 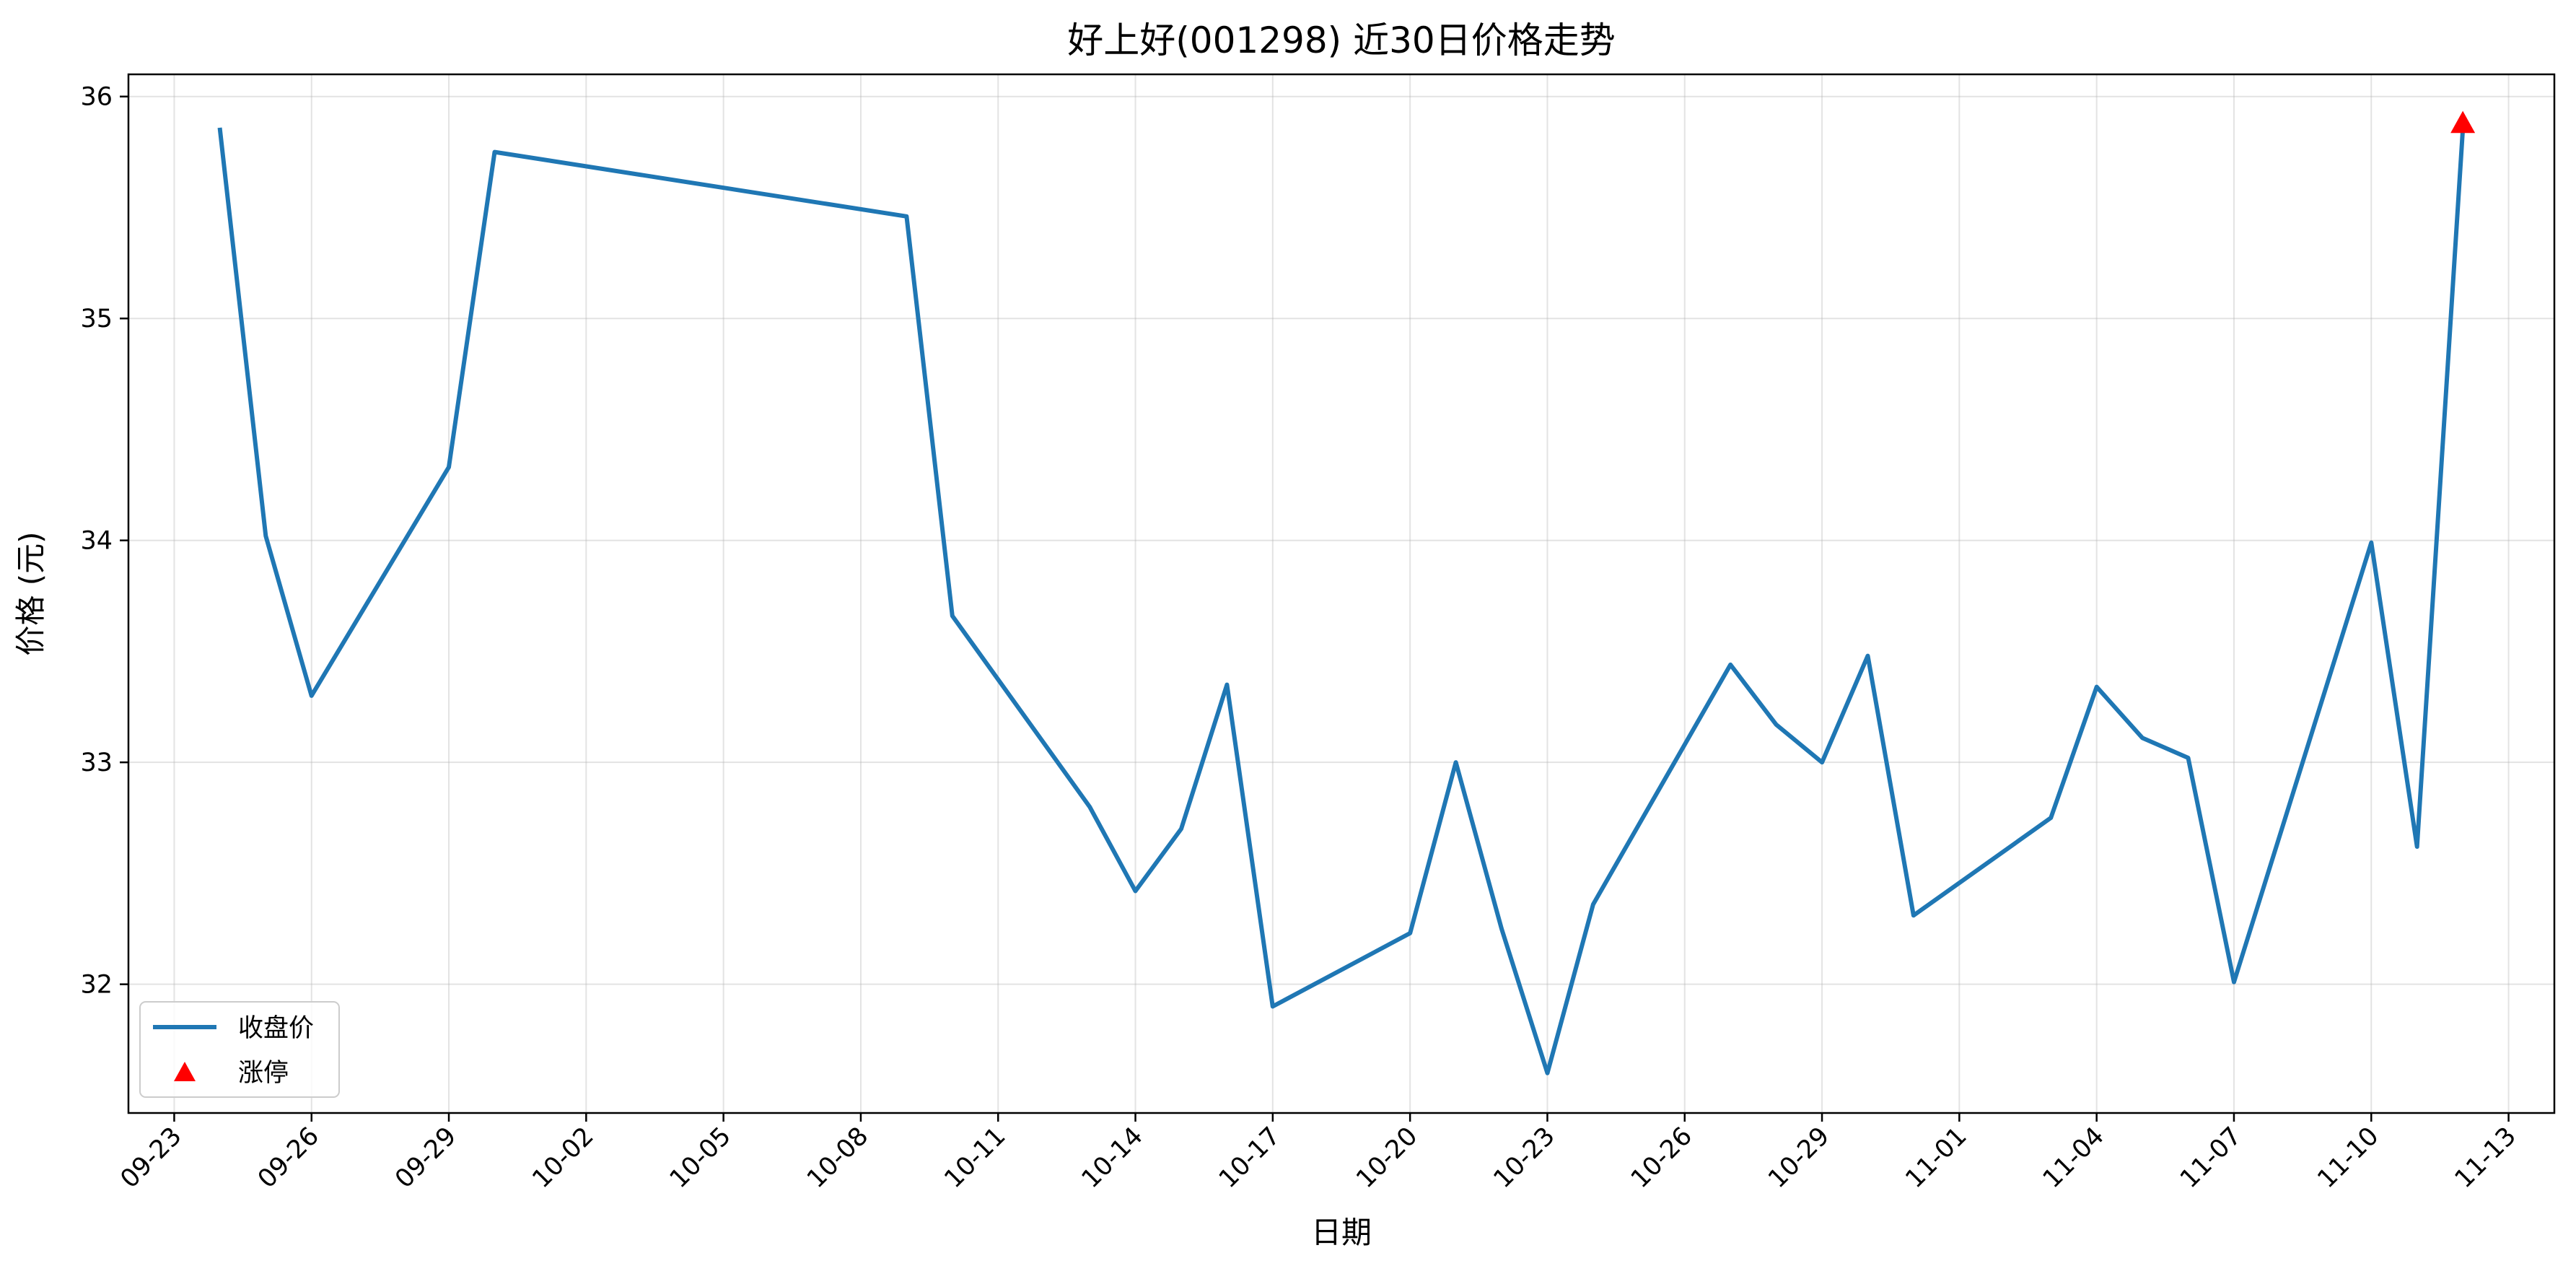 What do you see at coordinates (30, 593) in the screenshot?
I see `y-axis-label: 价格 (元)` at bounding box center [30, 593].